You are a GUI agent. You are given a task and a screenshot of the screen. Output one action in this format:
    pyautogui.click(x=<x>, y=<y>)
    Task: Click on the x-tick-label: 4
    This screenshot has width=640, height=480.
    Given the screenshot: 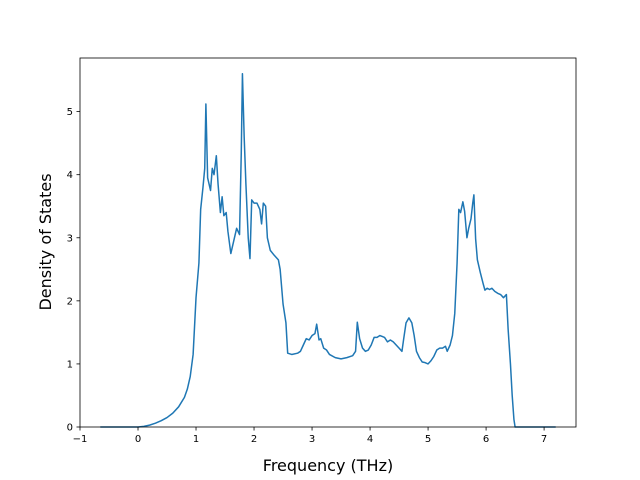 What is the action you would take?
    pyautogui.click(x=370, y=439)
    